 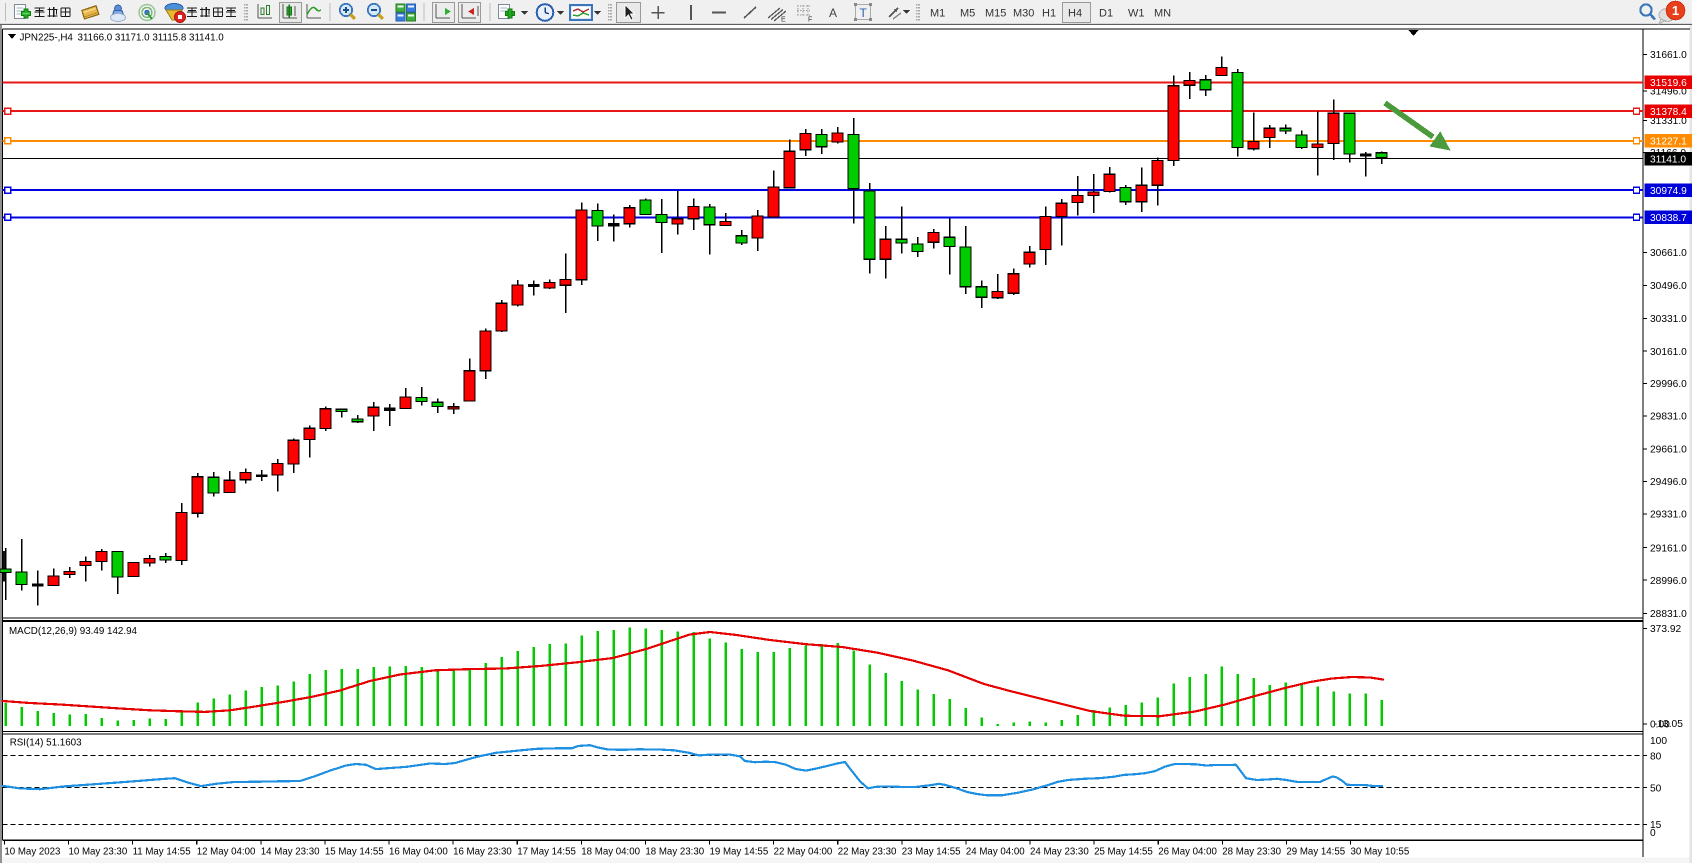 What do you see at coordinates (803, 852) in the screenshot?
I see `svg-text: 22 May 04:00` at bounding box center [803, 852].